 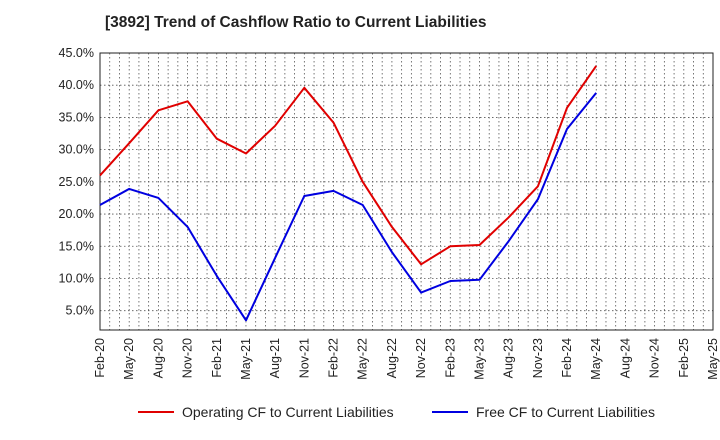 I want to click on x-tick-label: Feb-24, so click(x=567, y=358).